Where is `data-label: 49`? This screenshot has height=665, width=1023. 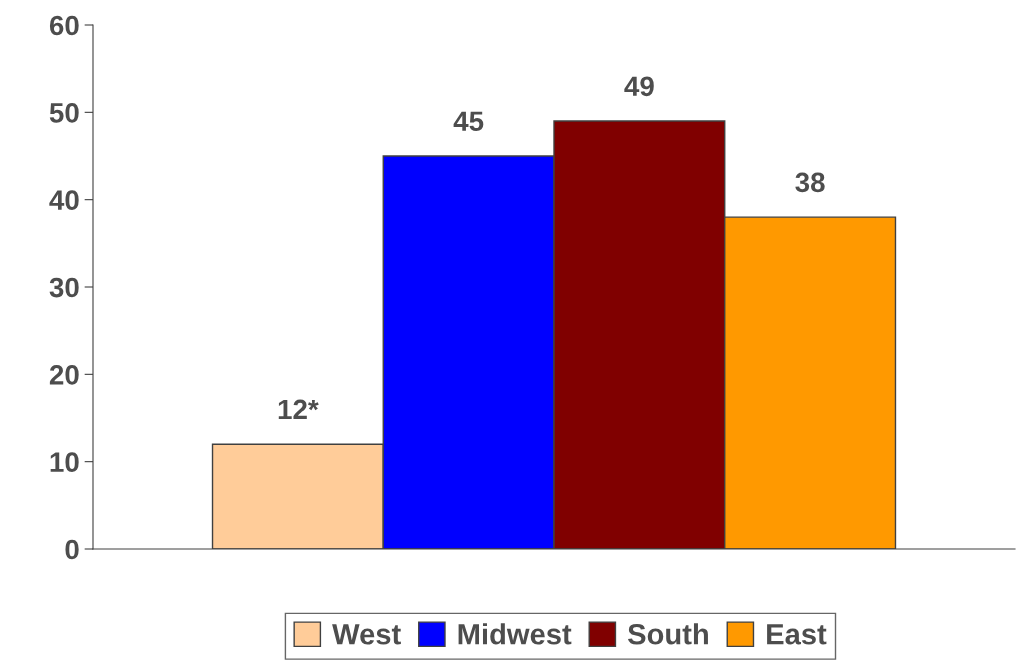 data-label: 49 is located at coordinates (639, 86).